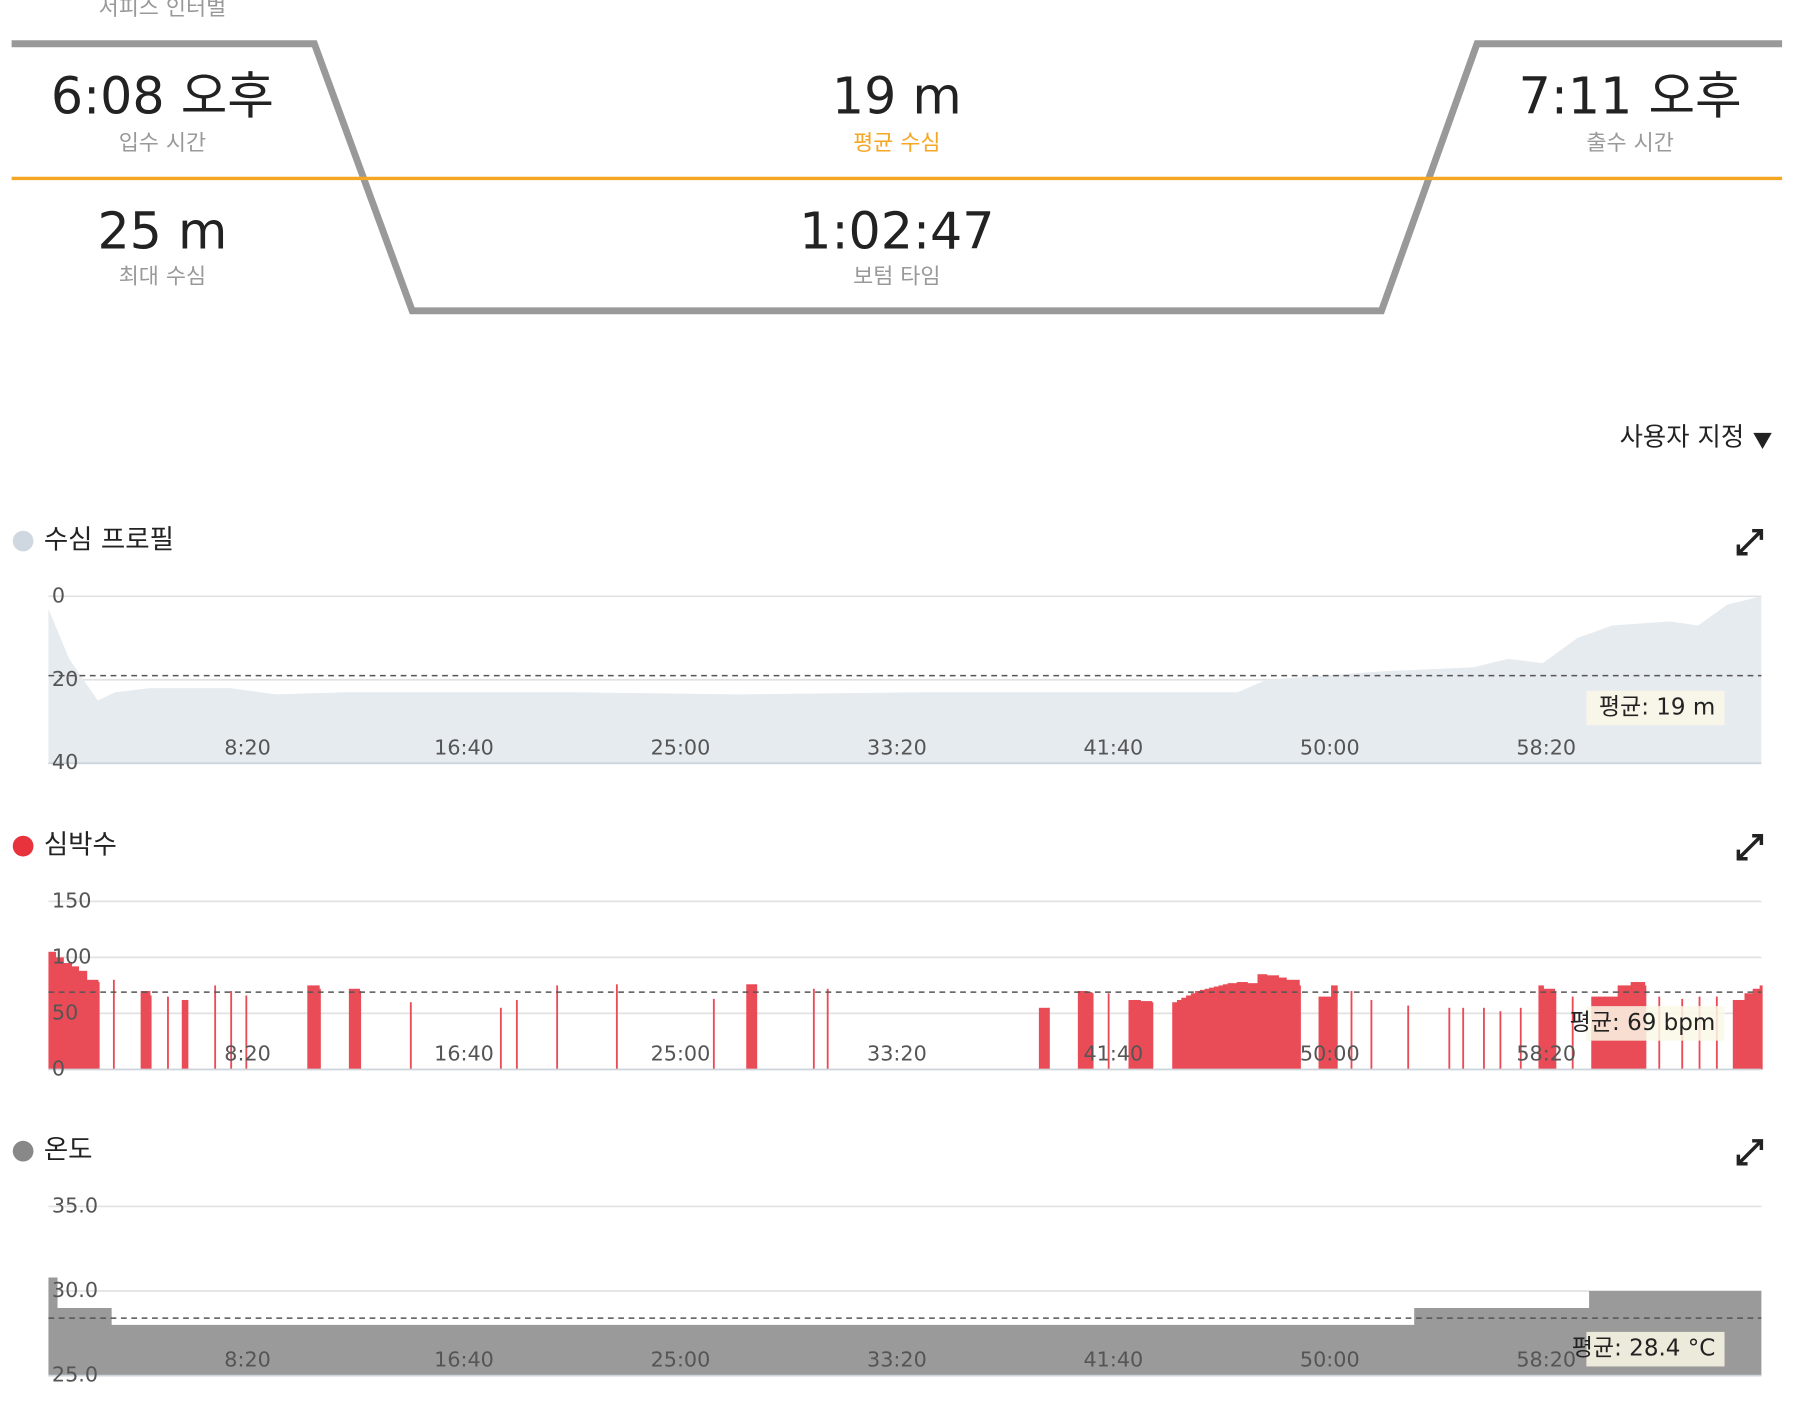 The width and height of the screenshot is (1796, 1424). Describe the element at coordinates (897, 1360) in the screenshot. I see `x-tick-label: 33:20` at that location.